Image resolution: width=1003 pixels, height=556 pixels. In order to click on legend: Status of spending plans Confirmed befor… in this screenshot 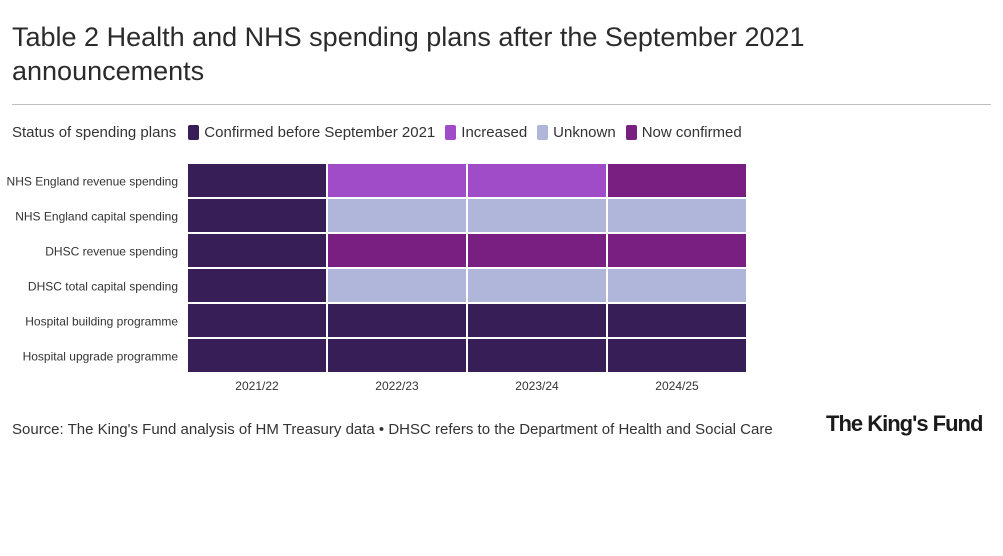, I will do `click(382, 132)`.